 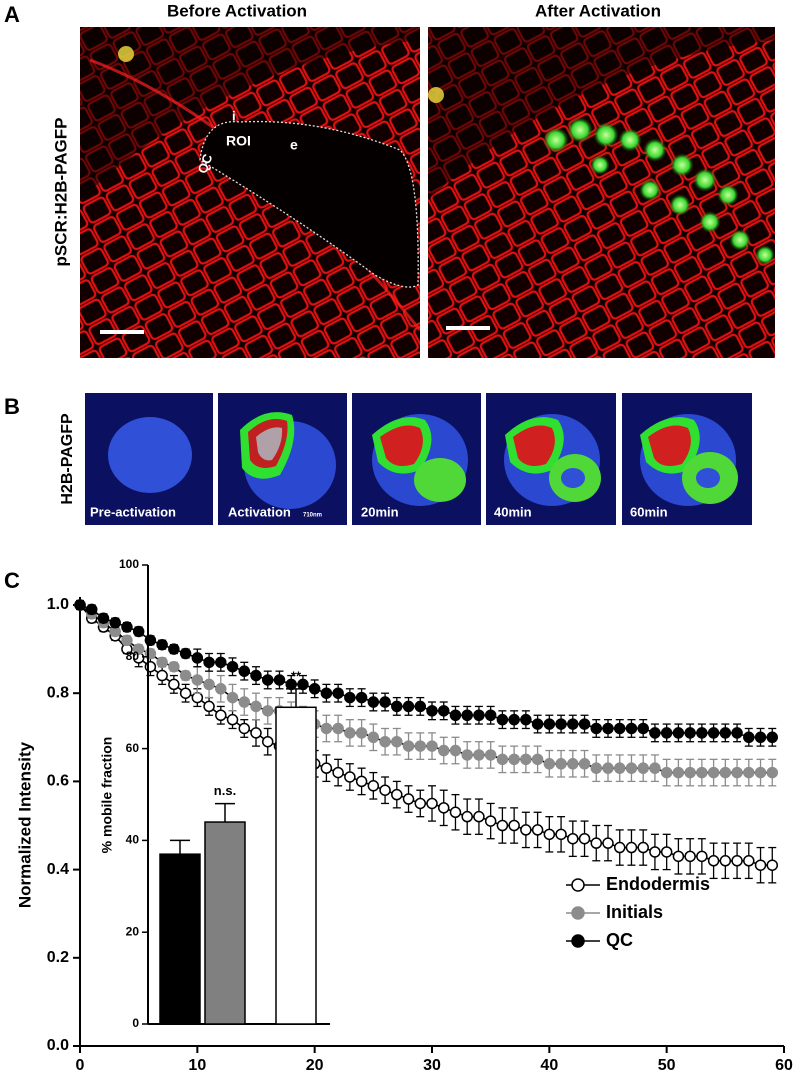 What do you see at coordinates (60, 192) in the screenshot?
I see `panel-ylabel: pSCR:H2B-PAGFP` at bounding box center [60, 192].